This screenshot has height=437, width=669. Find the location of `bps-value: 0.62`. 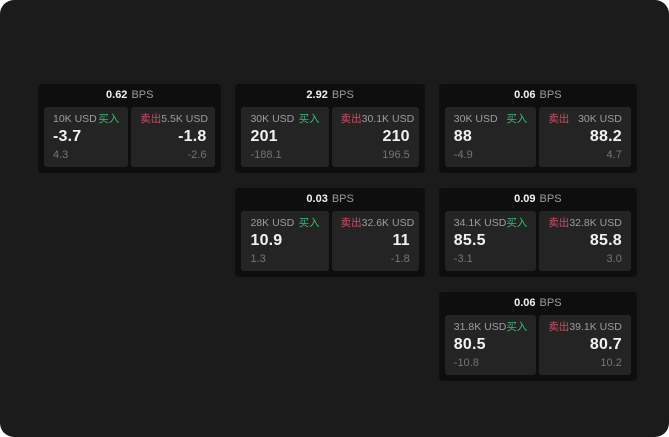

bps-value: 0.62 is located at coordinates (117, 95).